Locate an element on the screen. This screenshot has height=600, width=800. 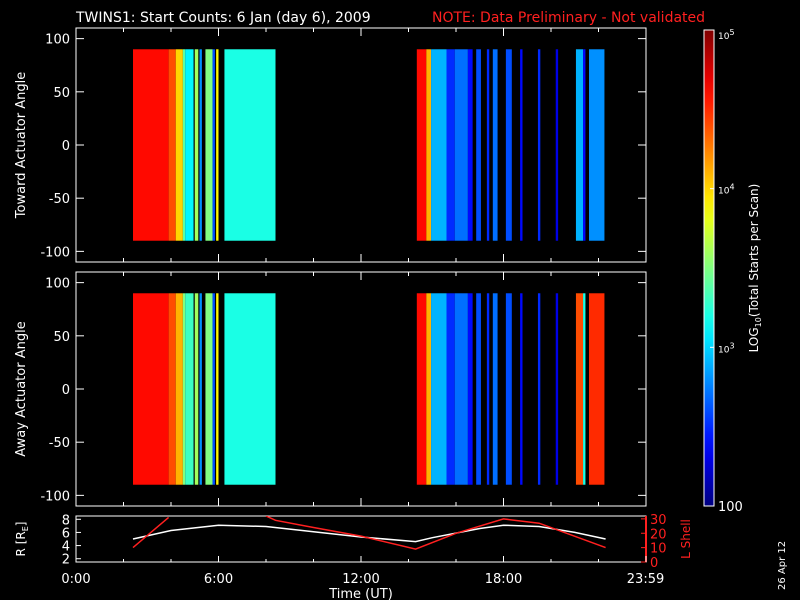
colorbar-tick-label-3: 10⁵ is located at coordinates (726, 35).